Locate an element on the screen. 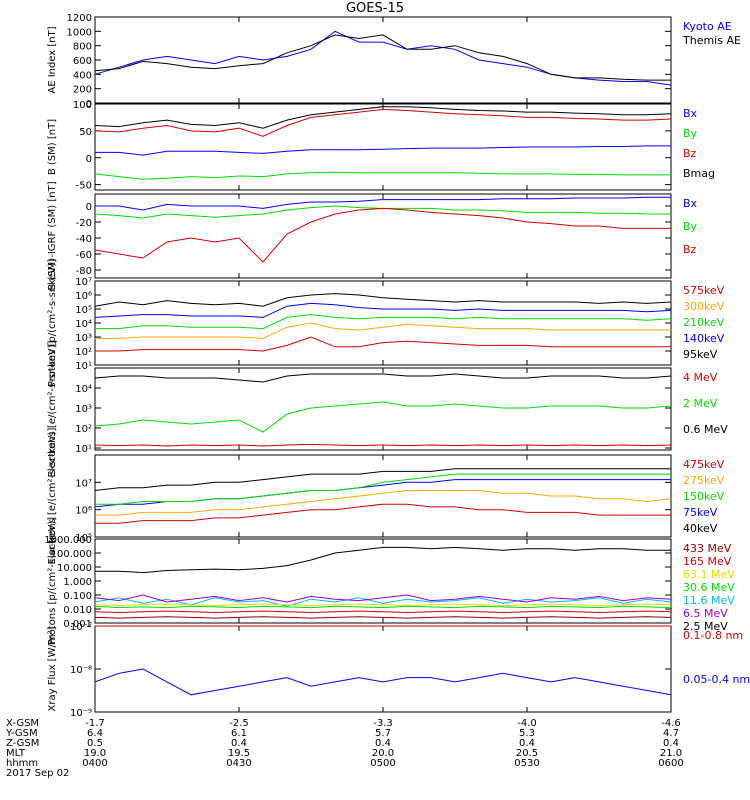 The width and height of the screenshot is (750, 800). y-tick-label: 10² is located at coordinates (83, 429).